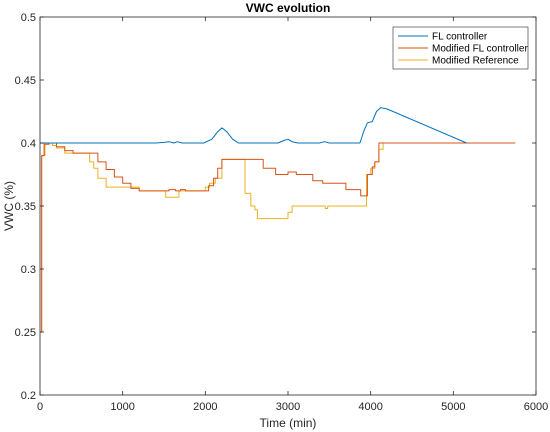 This screenshot has height=432, width=550. I want to click on x-tick-label: 3000, so click(288, 407).